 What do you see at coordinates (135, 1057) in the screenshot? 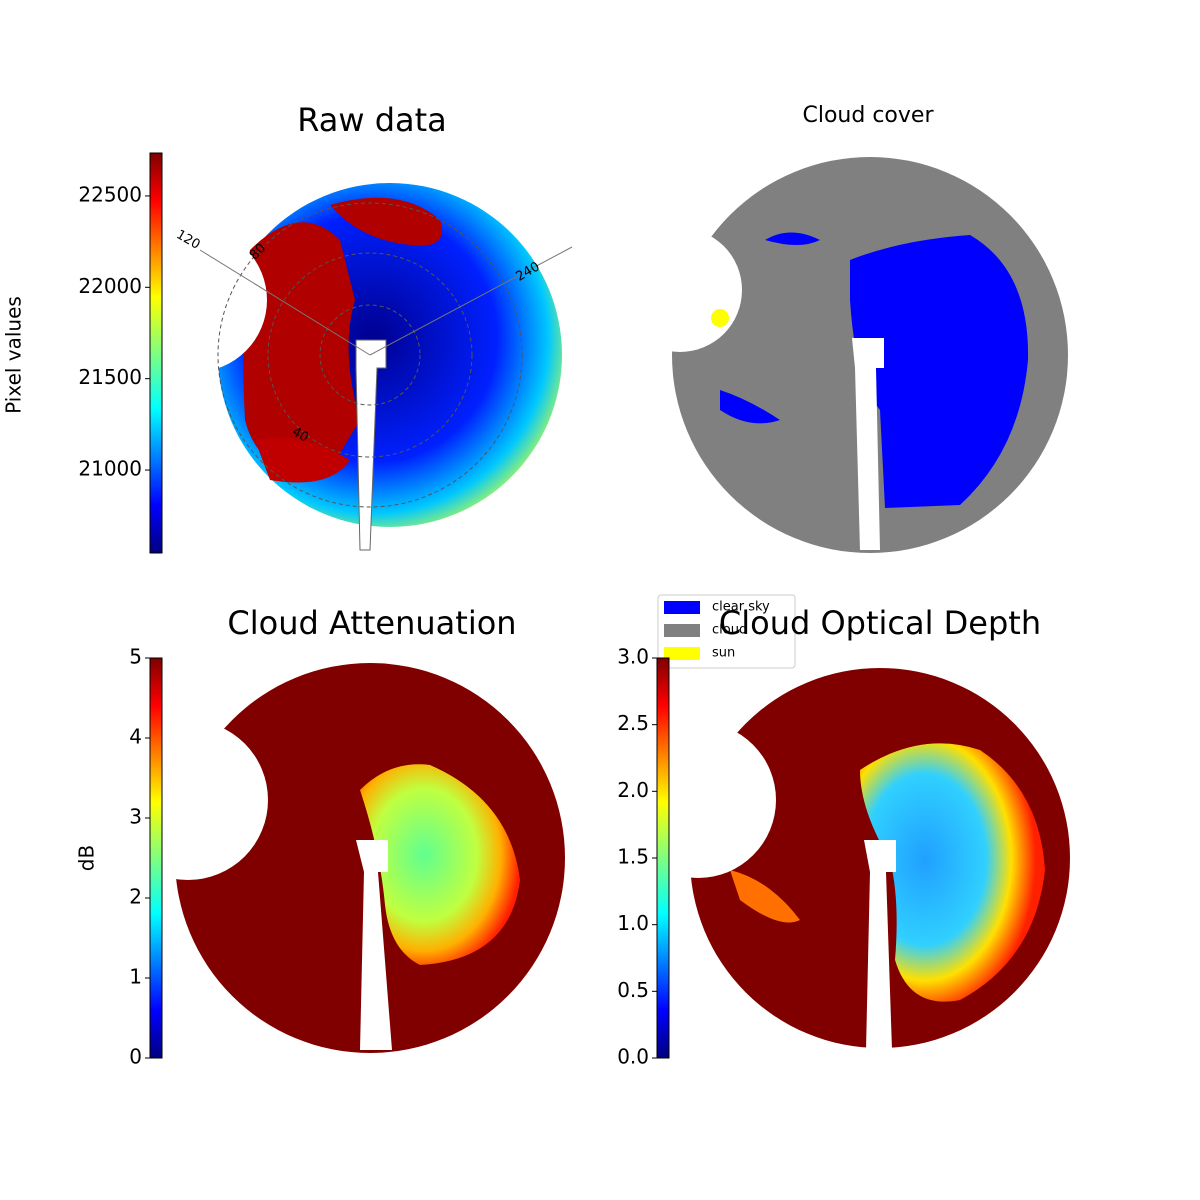
I see `colorbar-tick-label: 0` at bounding box center [135, 1057].